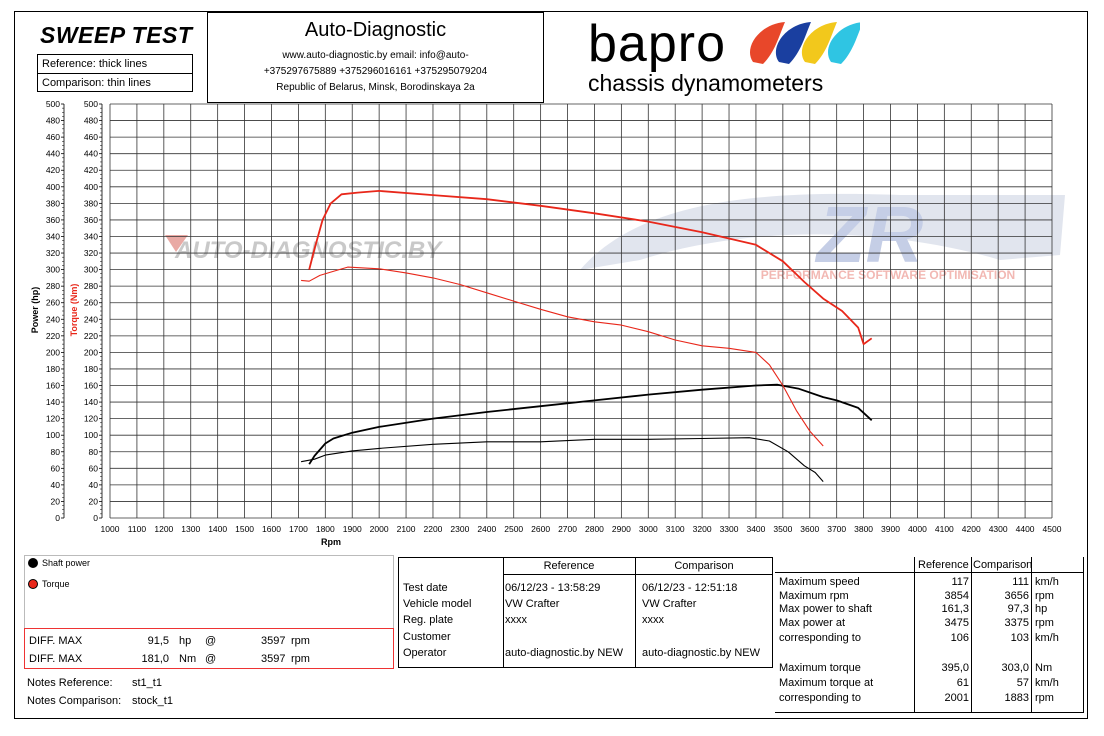 The height and width of the screenshot is (736, 1104). What do you see at coordinates (56, 468) in the screenshot?
I see `power-tick-label: 60` at bounding box center [56, 468].